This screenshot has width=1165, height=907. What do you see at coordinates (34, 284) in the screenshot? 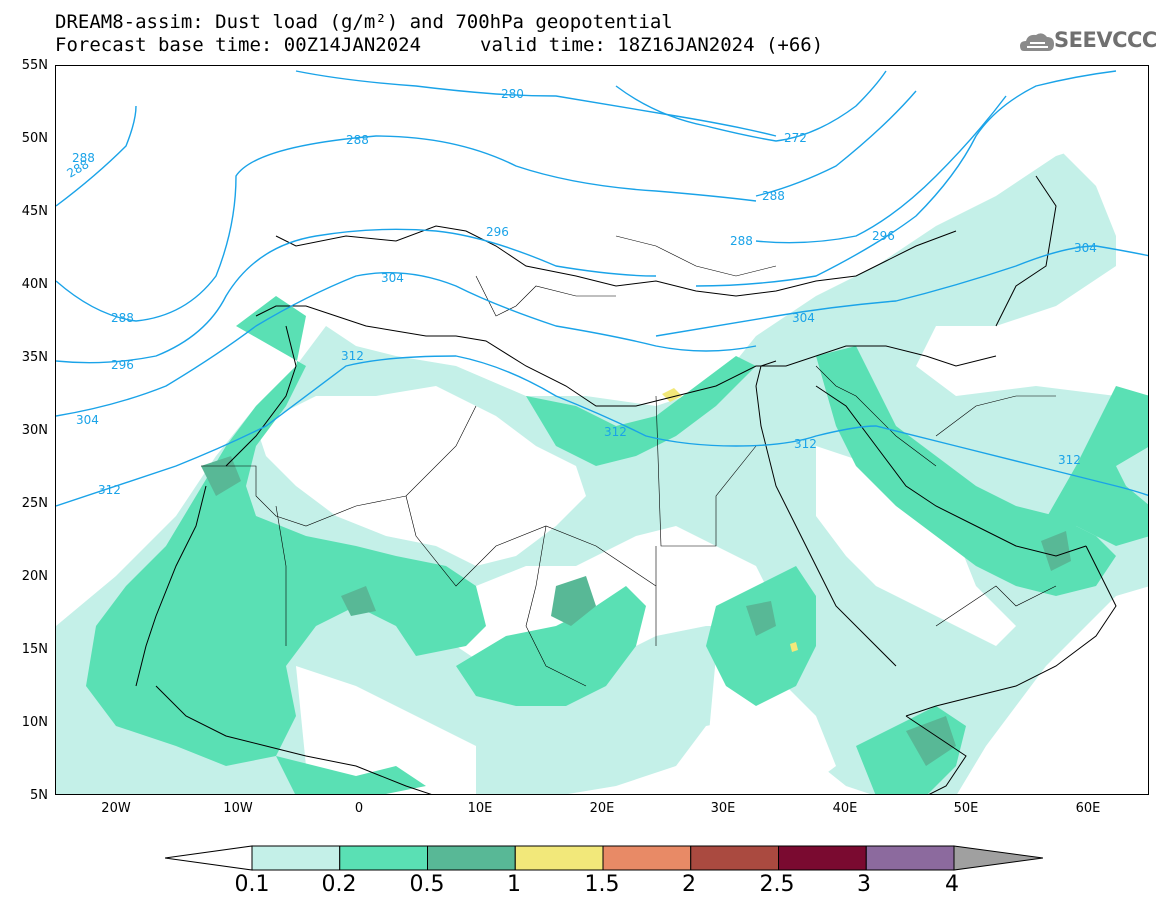
I see `lat-label-40n: 40N` at bounding box center [34, 284].